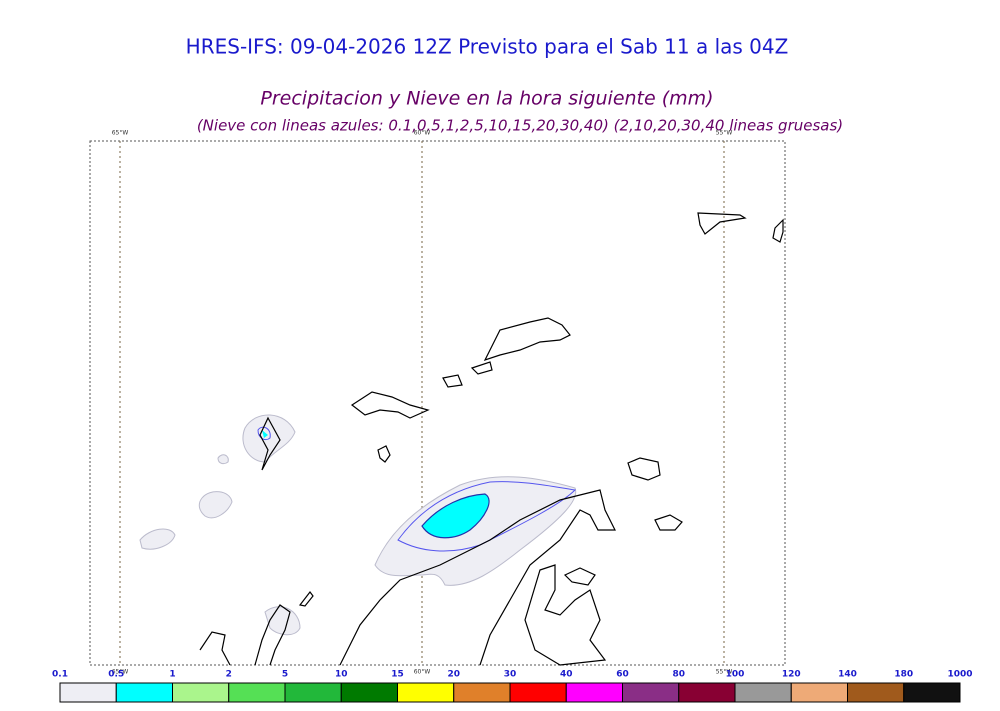  Describe the element at coordinates (735, 675) in the screenshot. I see `legend-label: 100` at that location.